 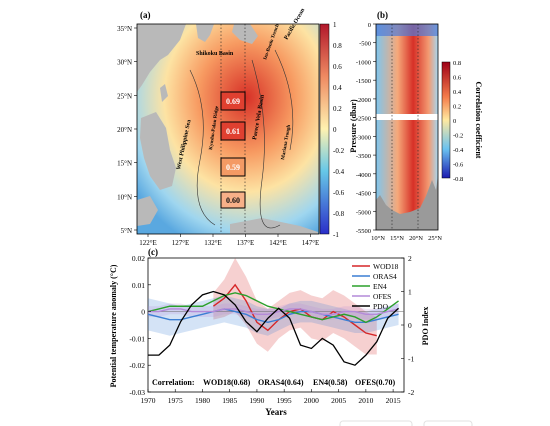 What do you see at coordinates (425, 326) in the screenshot?
I see `y2-axis-label: PDO Index` at bounding box center [425, 326].